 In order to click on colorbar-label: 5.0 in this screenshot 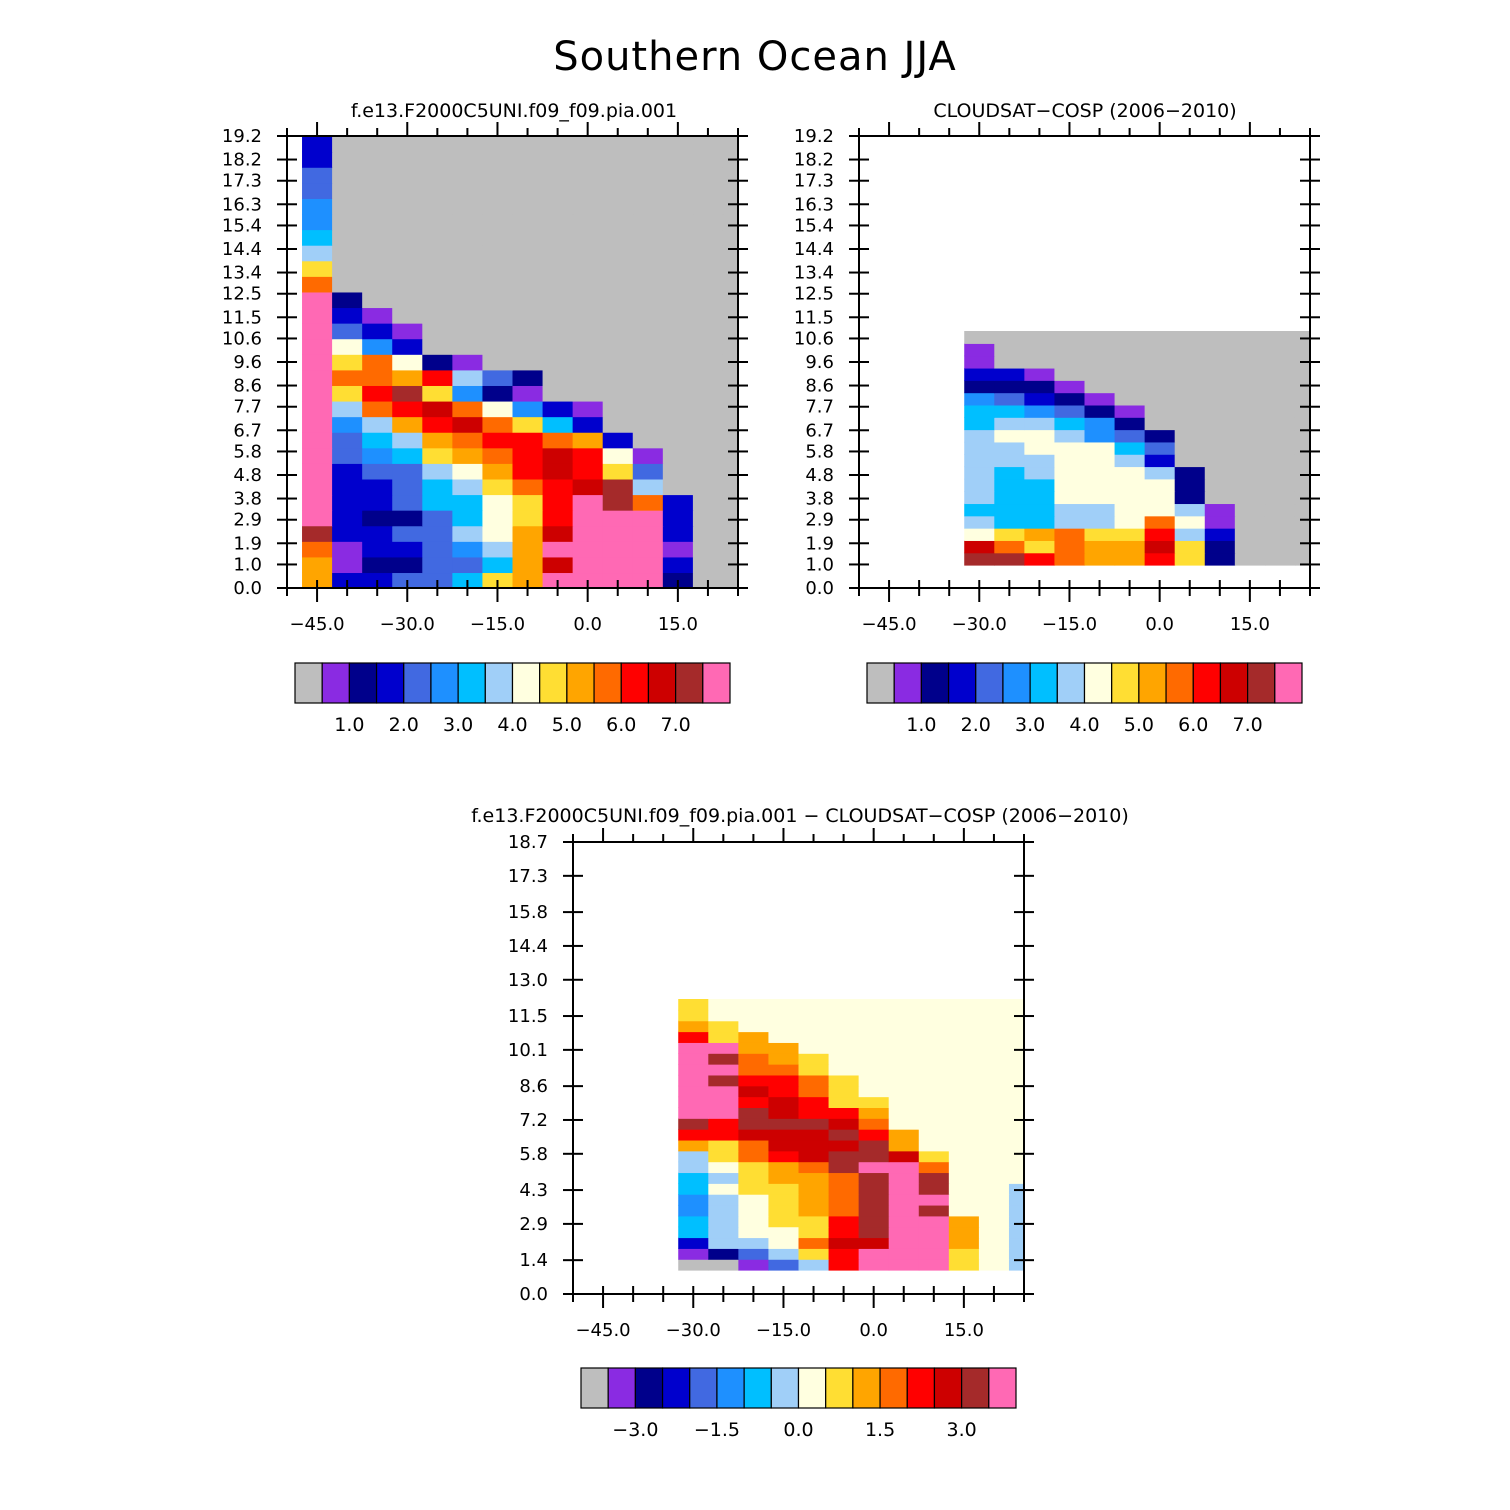, I will do `click(1139, 725)`.